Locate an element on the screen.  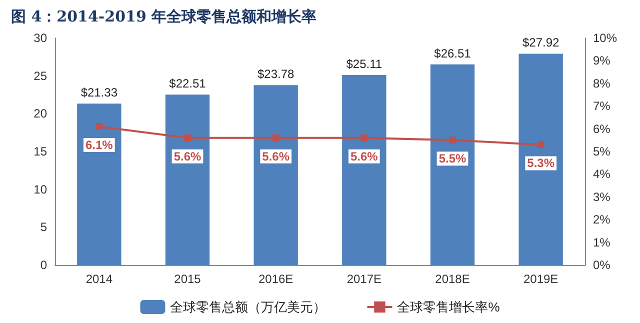
y-tick-label: 10 is located at coordinates (41, 189).